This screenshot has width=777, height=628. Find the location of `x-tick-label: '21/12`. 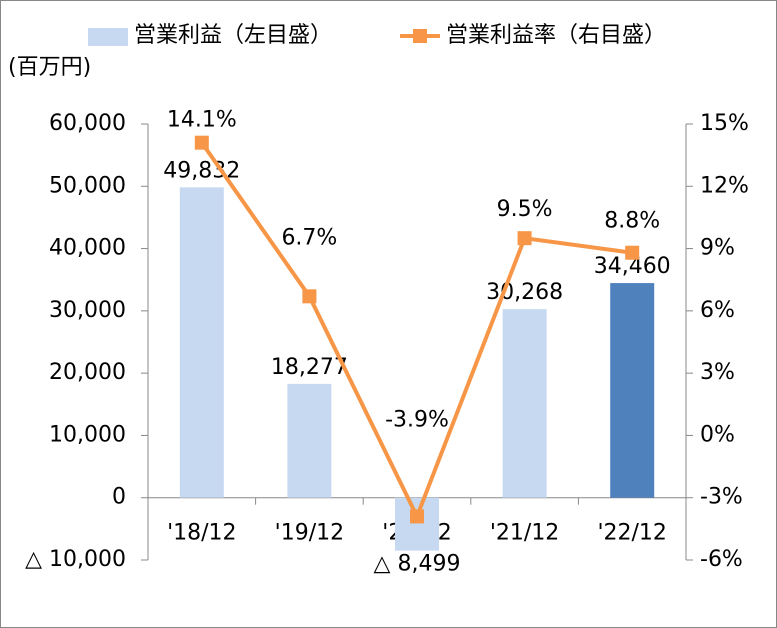

x-tick-label: '21/12 is located at coordinates (524, 533).